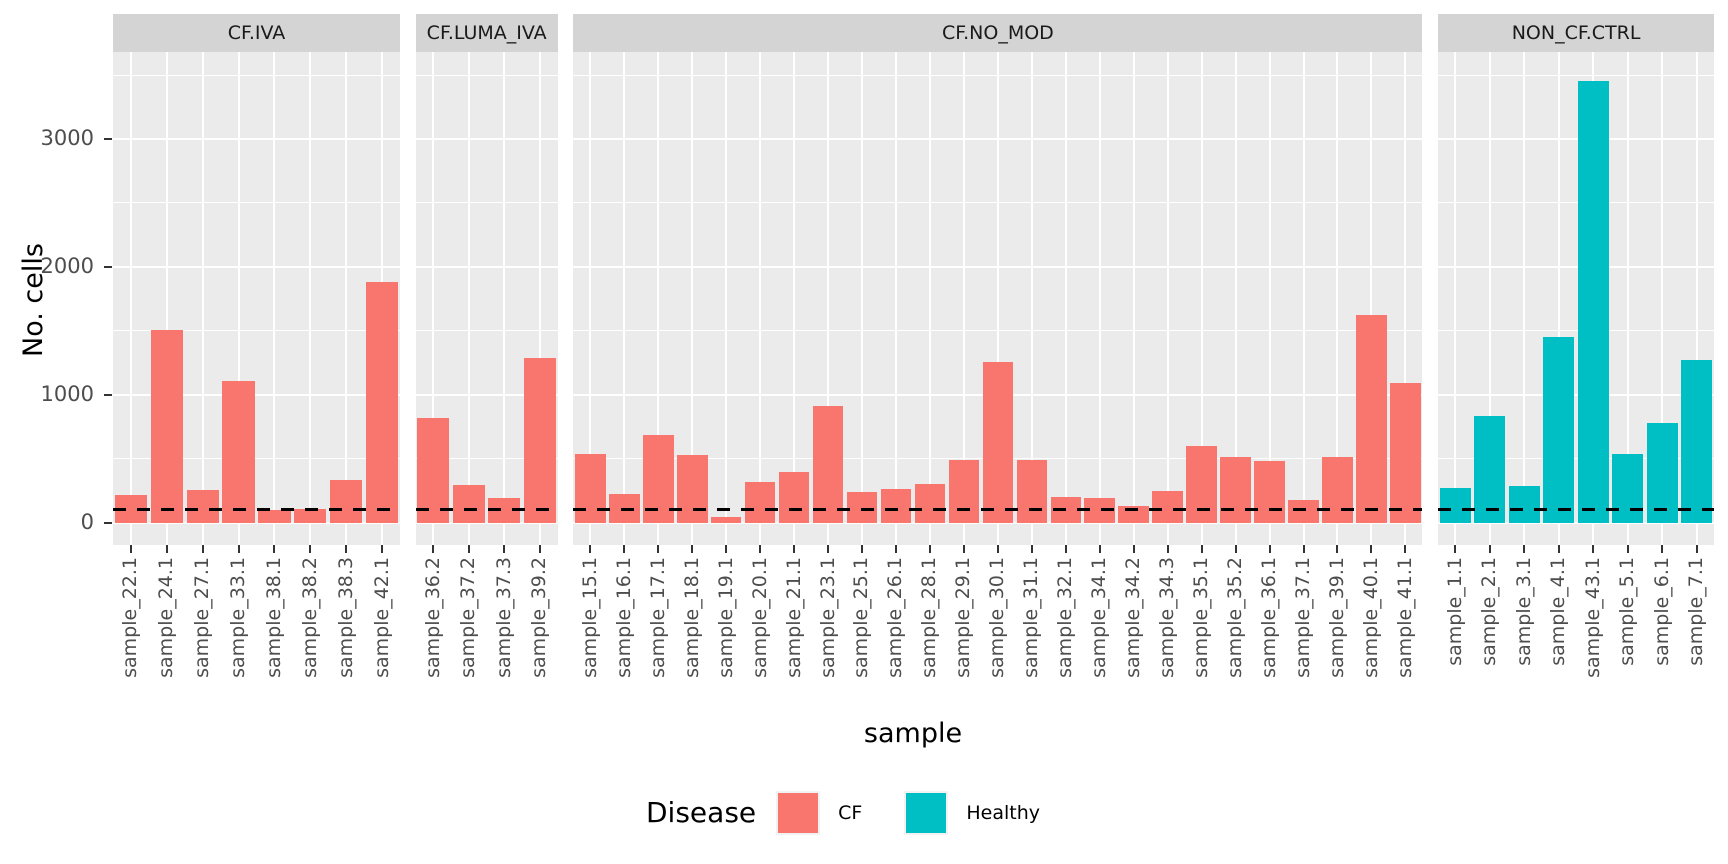 The width and height of the screenshot is (1728, 864). I want to click on x-tick-label-slot: sample_33.1, so click(239, 642).